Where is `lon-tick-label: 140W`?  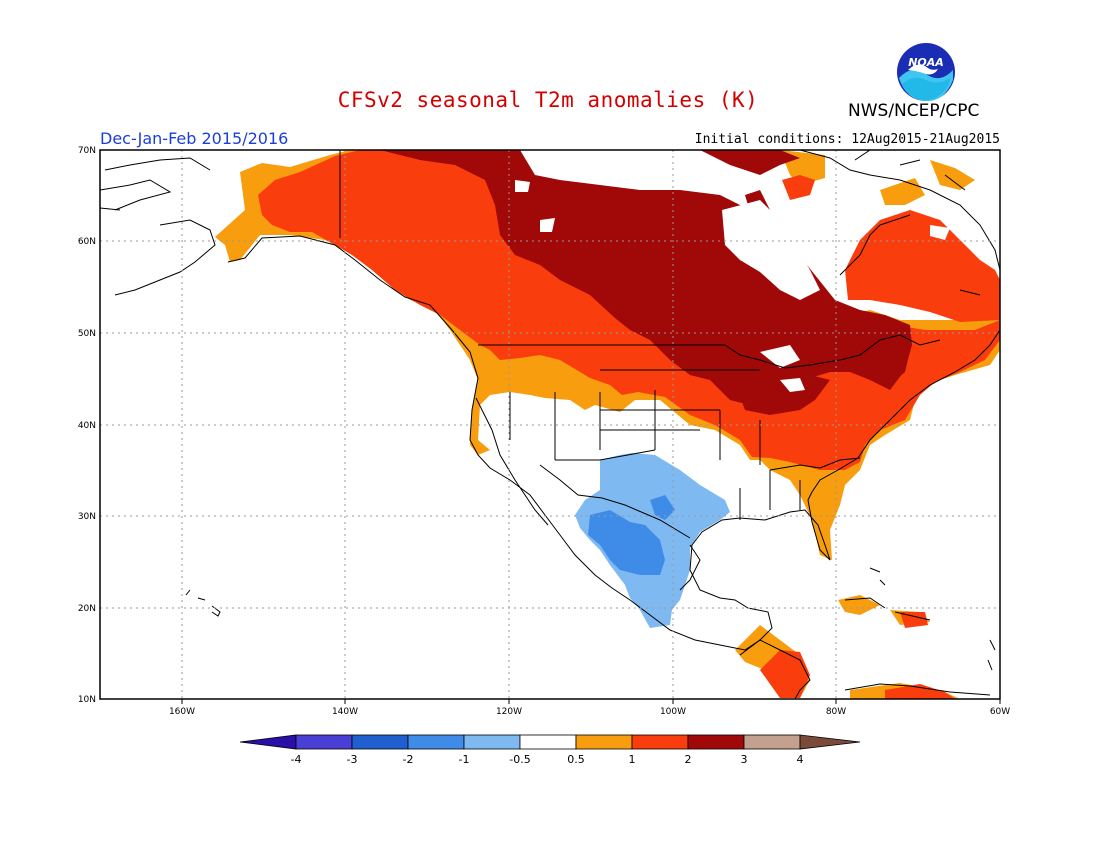 lon-tick-label: 140W is located at coordinates (345, 712).